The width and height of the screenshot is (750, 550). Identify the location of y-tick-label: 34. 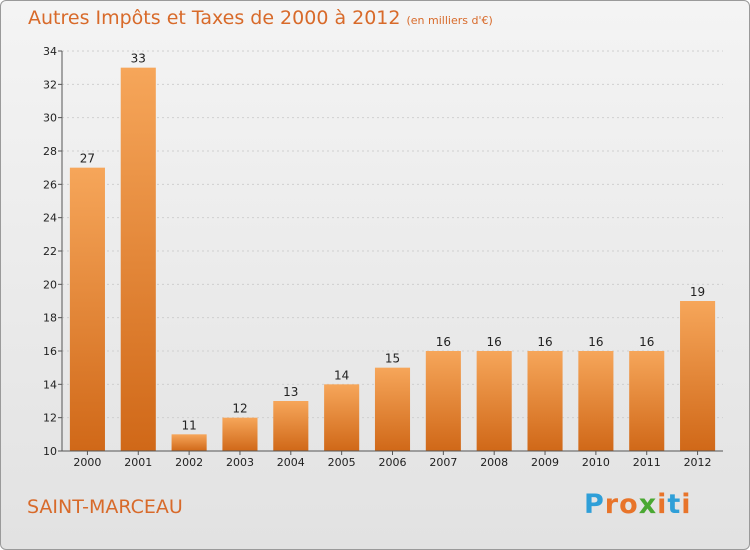
(50, 51).